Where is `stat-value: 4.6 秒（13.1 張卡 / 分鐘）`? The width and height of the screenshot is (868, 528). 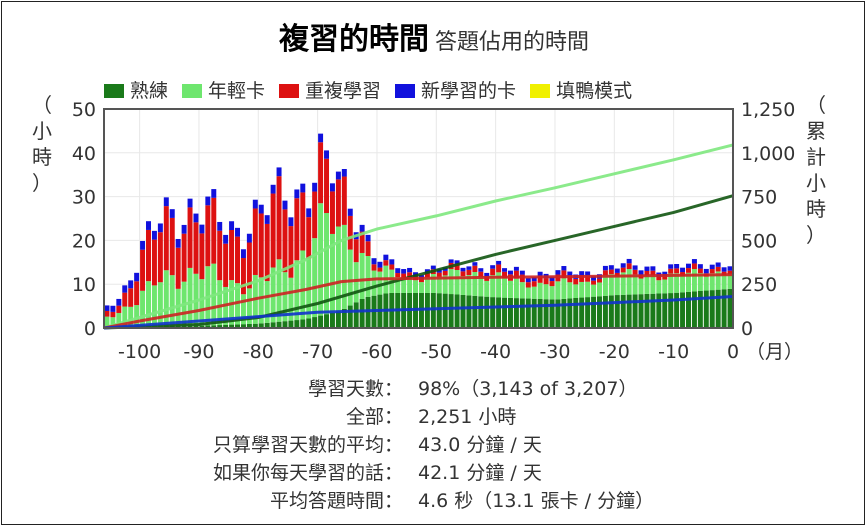
stat-value: 4.6 秒（13.1 張卡 / 分鐘） is located at coordinates (536, 501).